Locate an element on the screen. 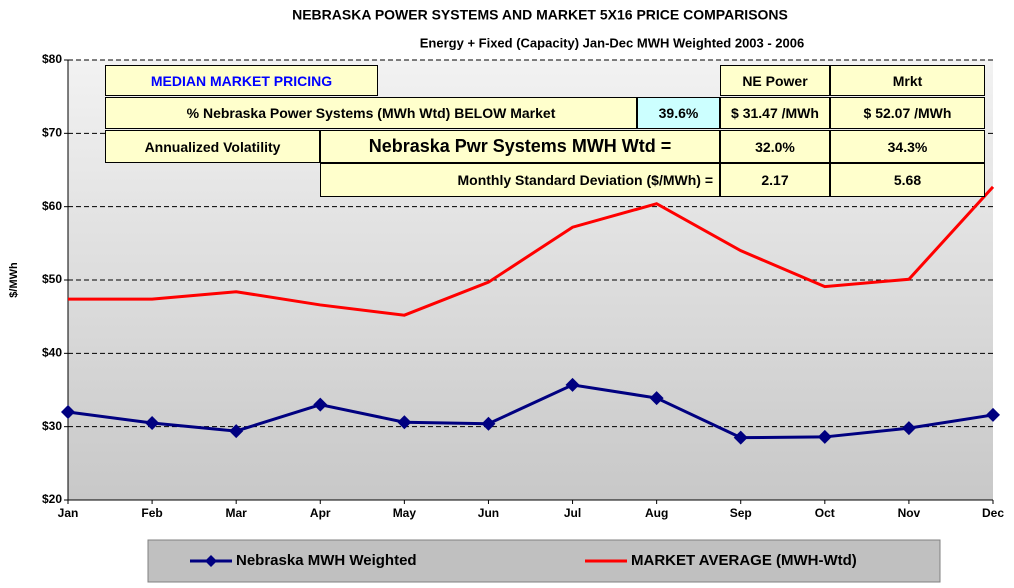  x-tick-label: Oct is located at coordinates (825, 513).